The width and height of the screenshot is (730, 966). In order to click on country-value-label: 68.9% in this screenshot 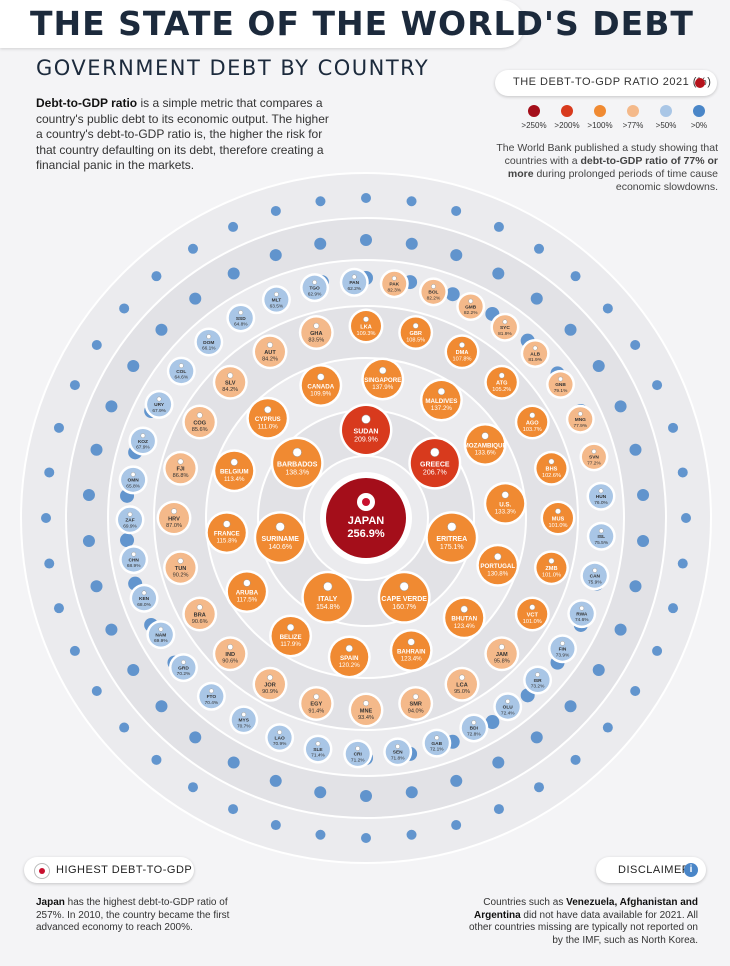, I will do `click(134, 566)`.